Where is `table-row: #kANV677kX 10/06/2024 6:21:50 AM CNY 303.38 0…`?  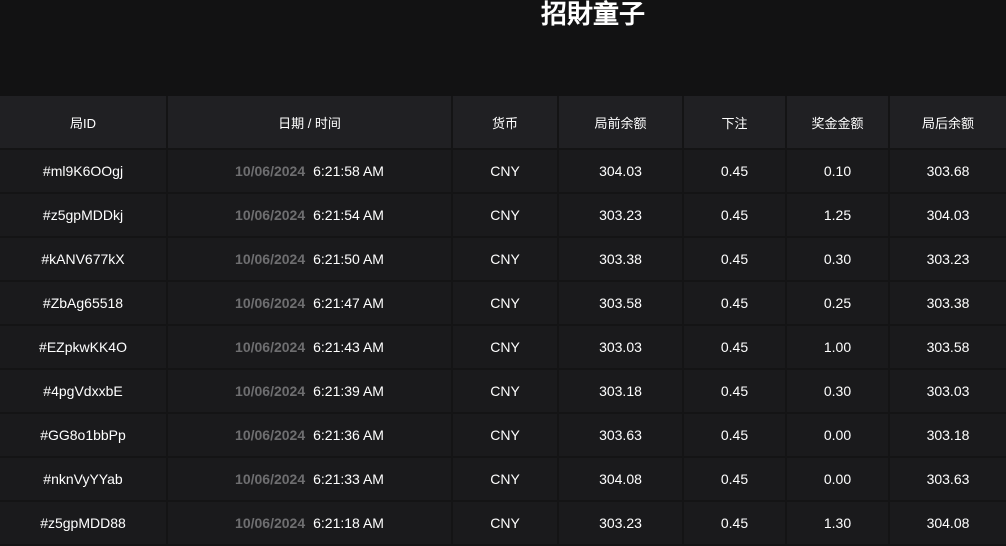 table-row: #kANV677kX 10/06/2024 6:21:50 AM CNY 303.38 0… is located at coordinates (503, 259).